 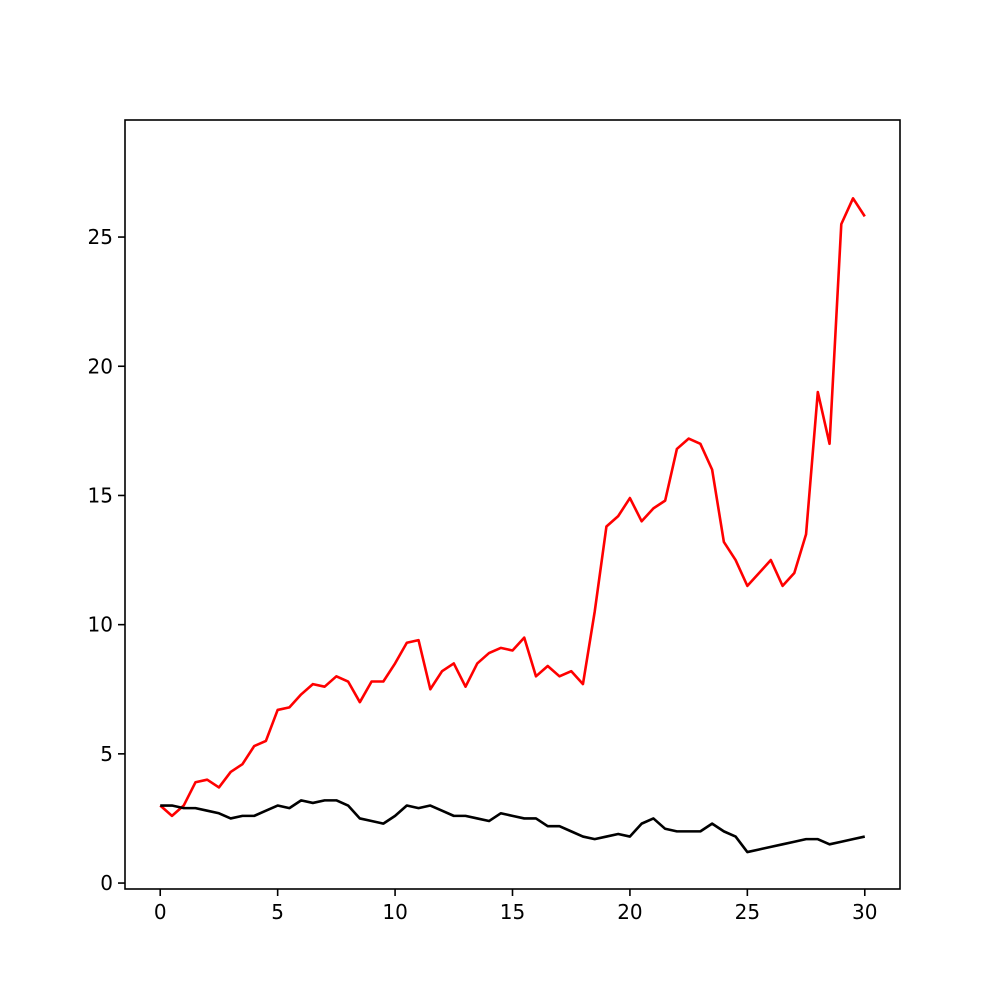 What do you see at coordinates (106, 883) in the screenshot?
I see `y-tick-label: 0` at bounding box center [106, 883].